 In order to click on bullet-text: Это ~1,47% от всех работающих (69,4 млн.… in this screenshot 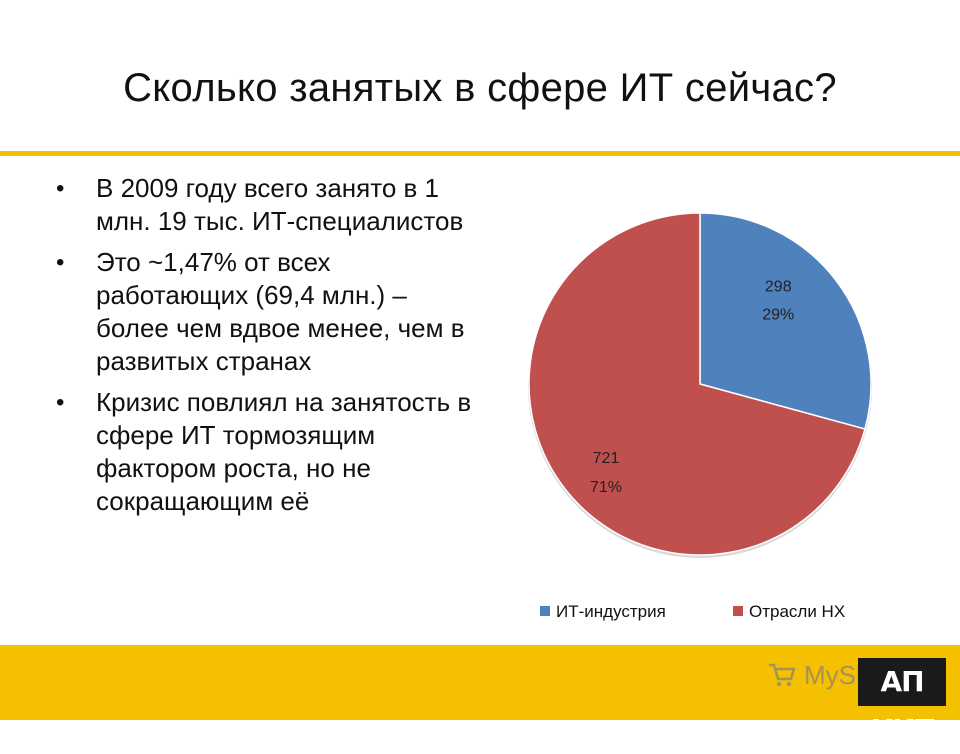, I will do `click(280, 311)`.